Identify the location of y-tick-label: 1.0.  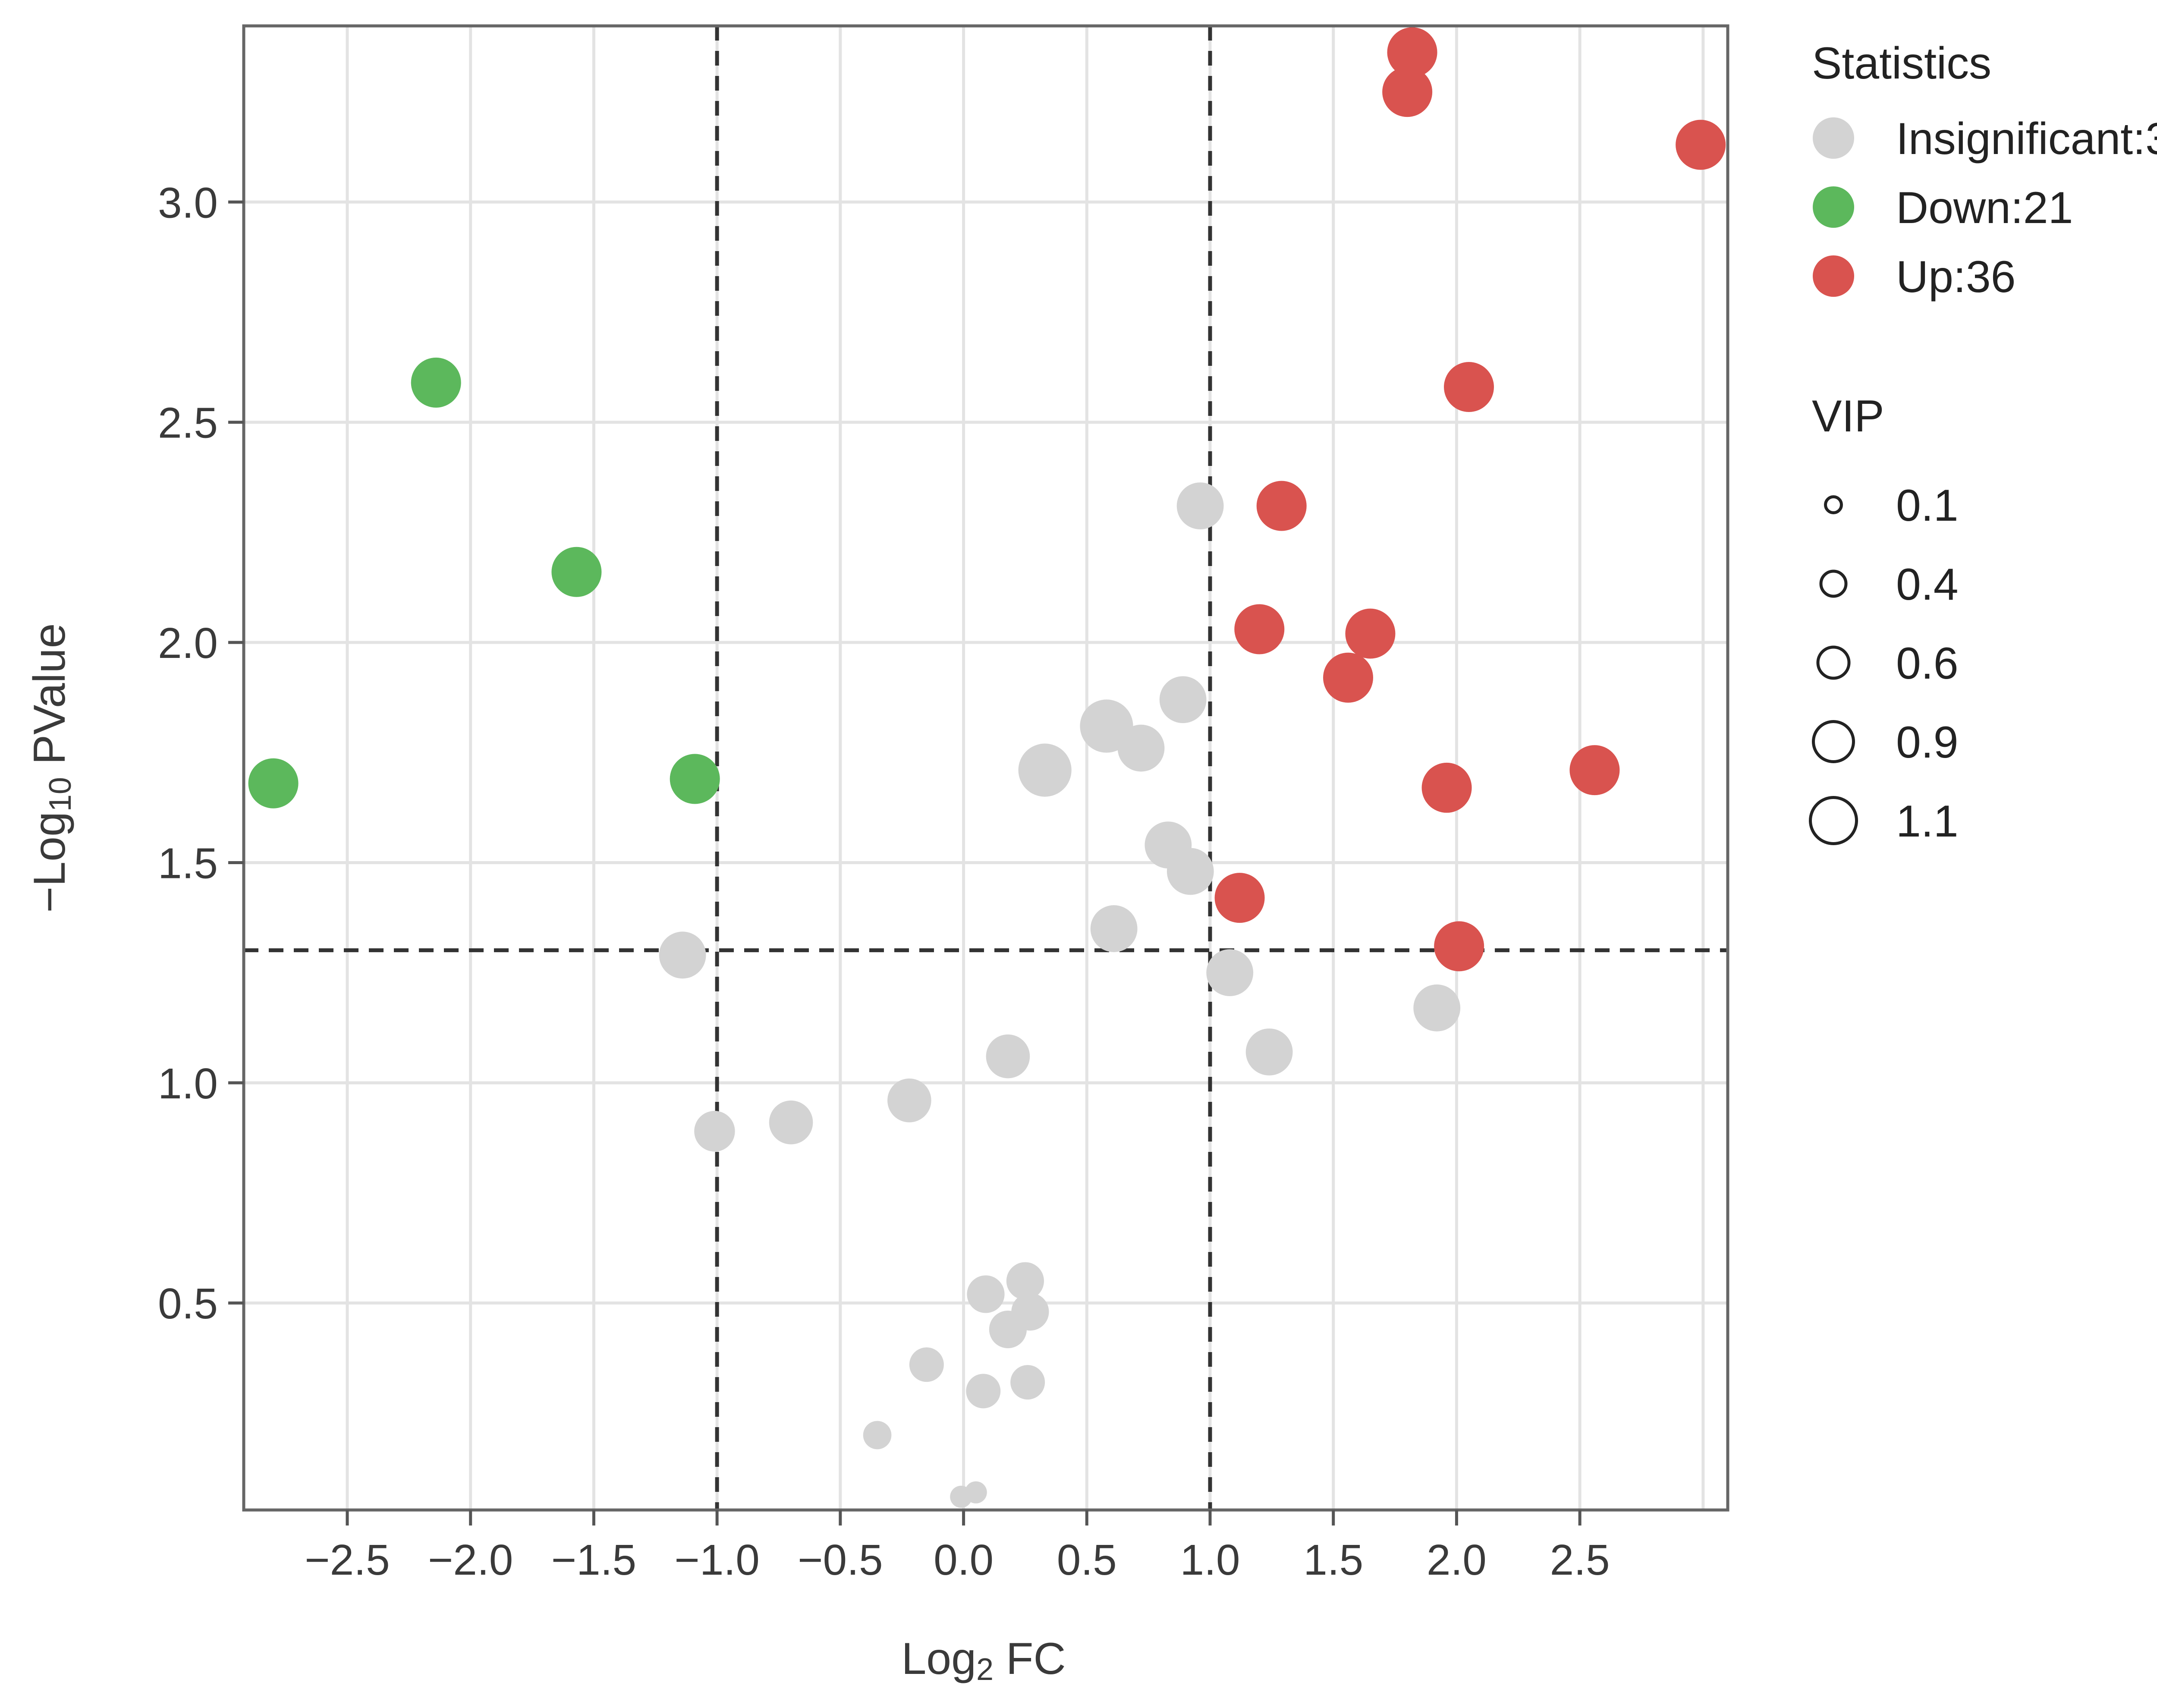
(188, 1084).